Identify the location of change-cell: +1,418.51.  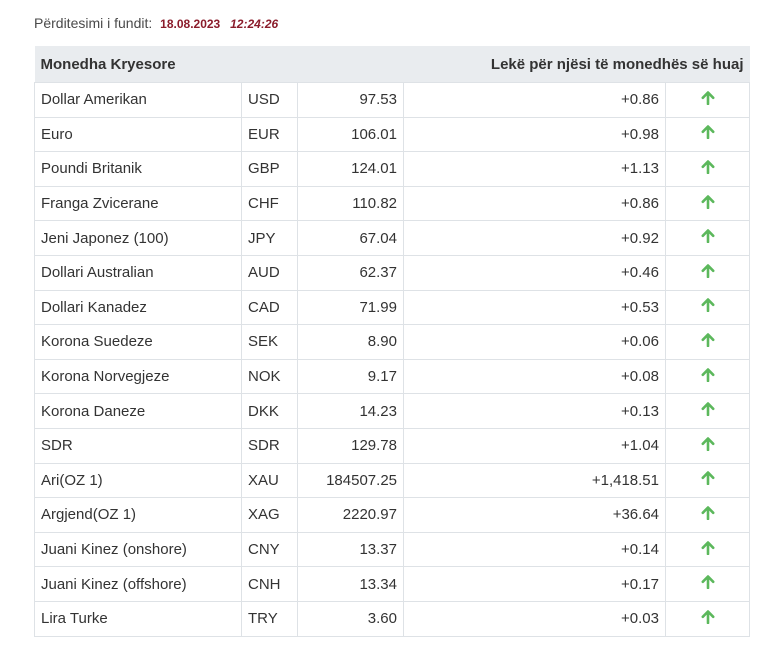
(534, 480).